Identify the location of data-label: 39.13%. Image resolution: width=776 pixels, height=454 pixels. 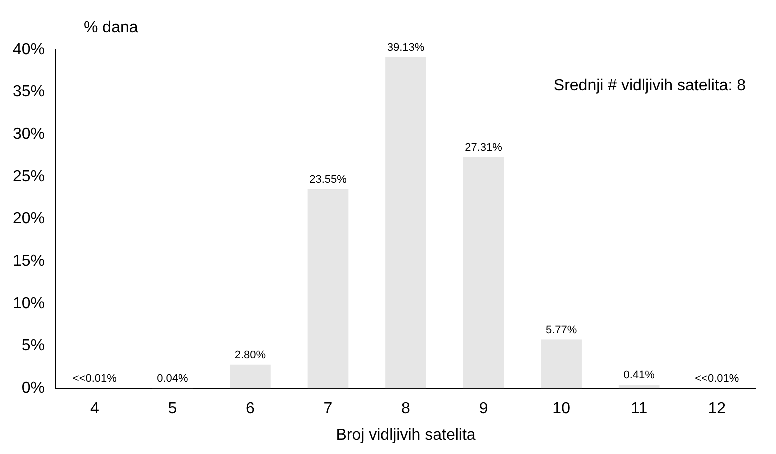
(406, 48).